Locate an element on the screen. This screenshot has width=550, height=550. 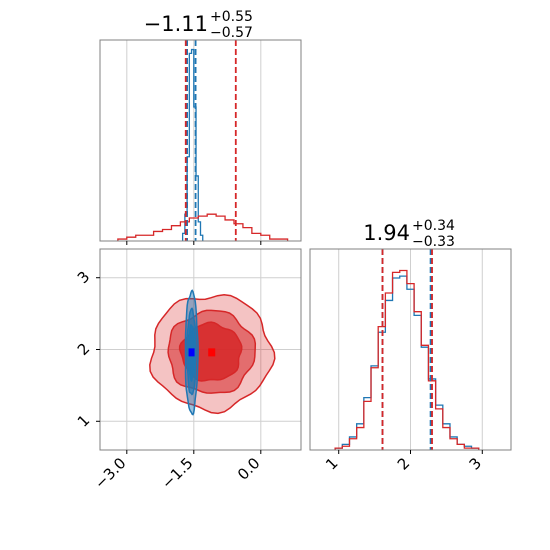
x-tick-label: 1 is located at coordinates (331, 463).